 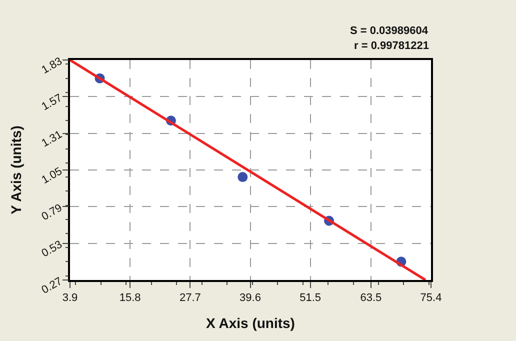 What do you see at coordinates (52, 249) in the screenshot?
I see `y-tick-label: 0.53` at bounding box center [52, 249].